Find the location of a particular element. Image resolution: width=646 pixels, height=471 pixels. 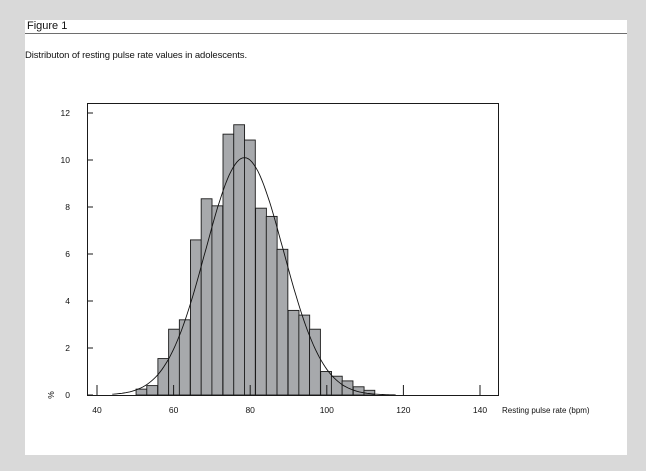

y-tick-label: 4 is located at coordinates (67, 301).